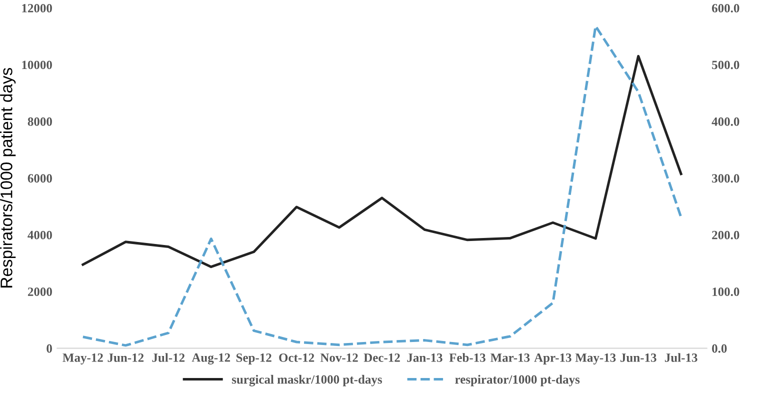 This screenshot has height=398, width=764. I want to click on y-tick-label: 2000, so click(40, 292).